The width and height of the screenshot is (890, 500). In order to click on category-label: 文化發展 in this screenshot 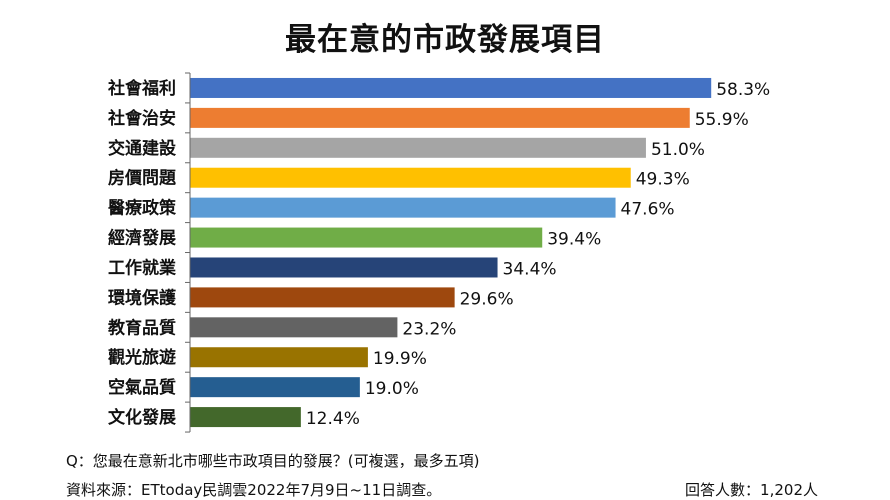, I will do `click(142, 417)`.